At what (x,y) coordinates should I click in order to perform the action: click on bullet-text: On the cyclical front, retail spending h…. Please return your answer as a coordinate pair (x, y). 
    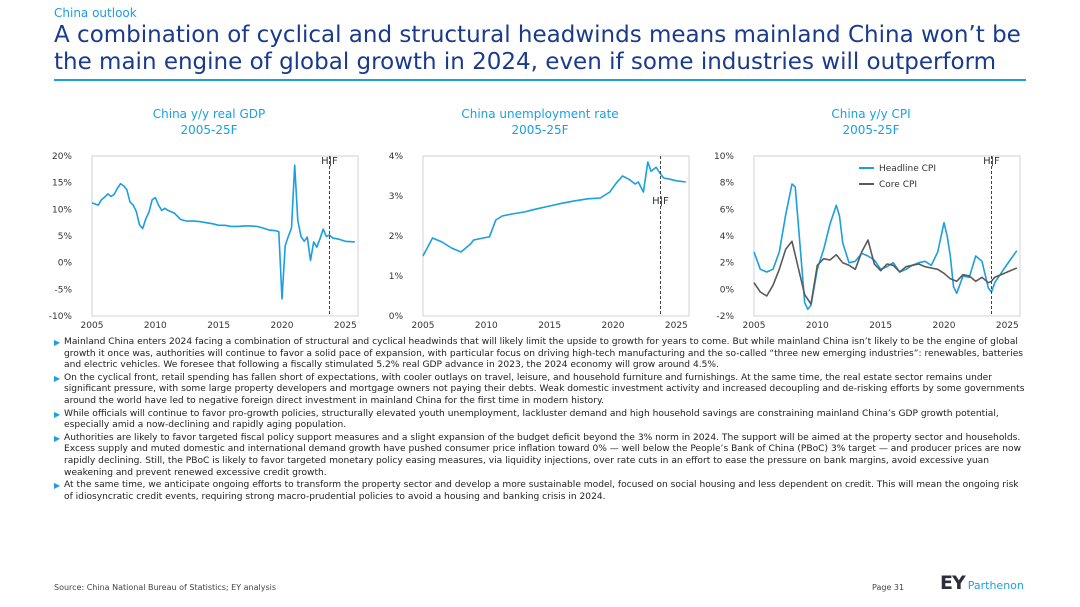
    Looking at the image, I should click on (544, 389).